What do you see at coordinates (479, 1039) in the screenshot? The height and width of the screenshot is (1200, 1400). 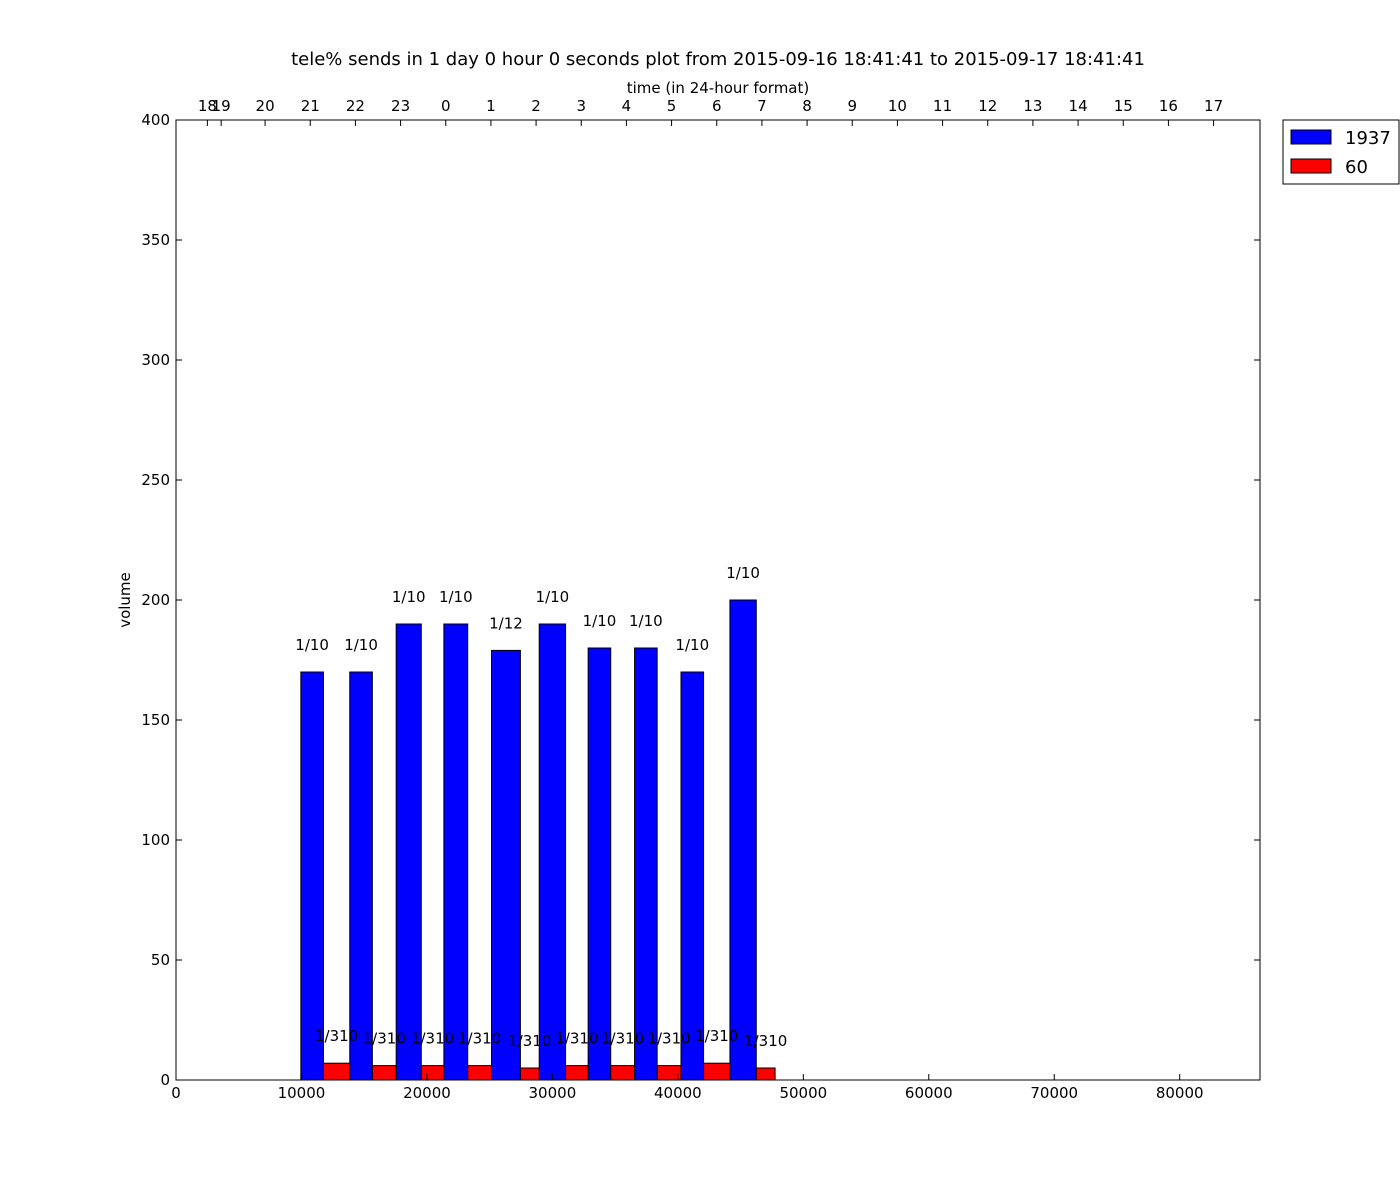 I see `bar-label-60-3: 1/310` at bounding box center [479, 1039].